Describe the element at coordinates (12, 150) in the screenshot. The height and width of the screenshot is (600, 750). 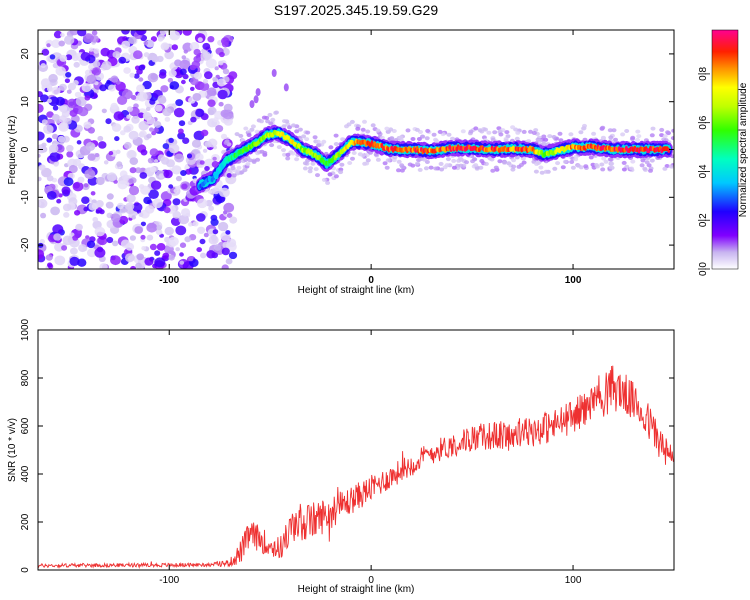
I see `spectrogram-ylabel: Frequency (Hz)` at that location.